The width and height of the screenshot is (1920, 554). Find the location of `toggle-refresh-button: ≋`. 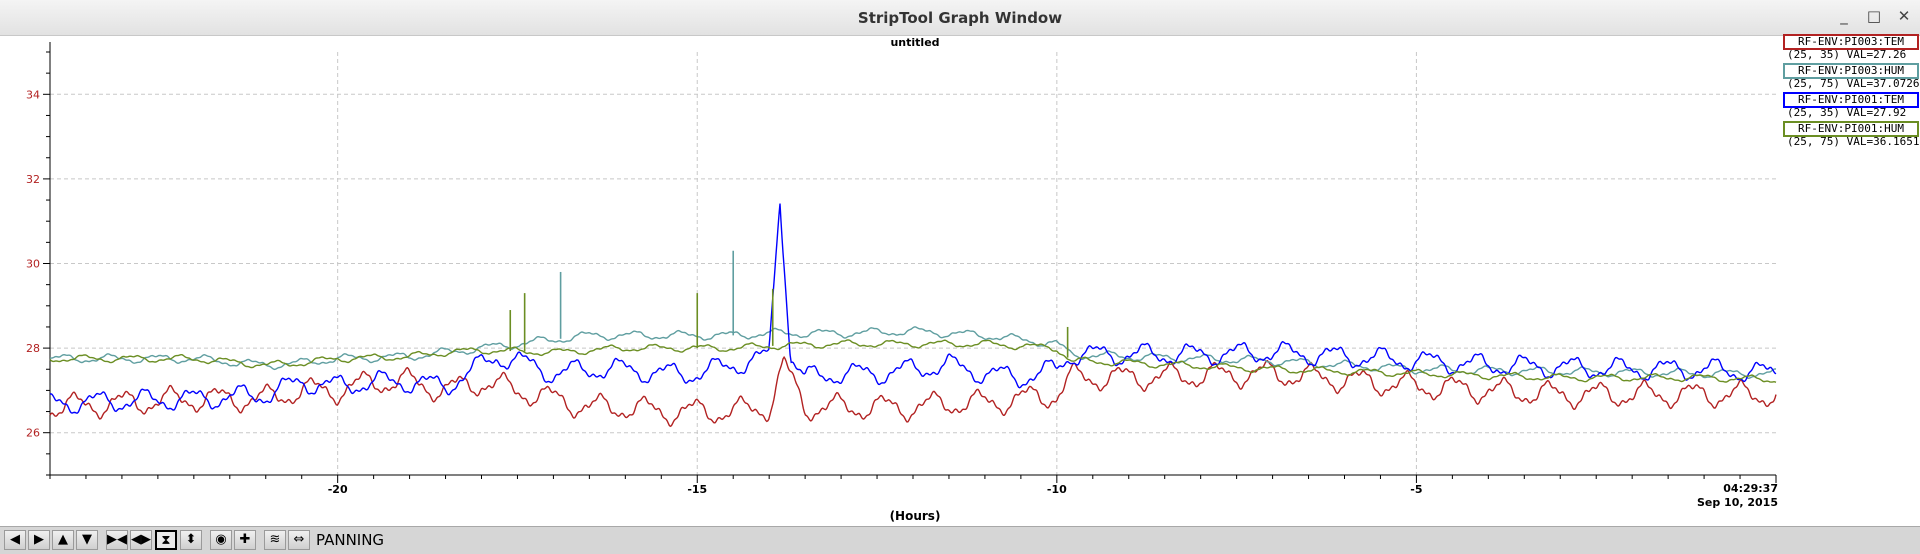

toggle-refresh-button: ≋ is located at coordinates (275, 540).